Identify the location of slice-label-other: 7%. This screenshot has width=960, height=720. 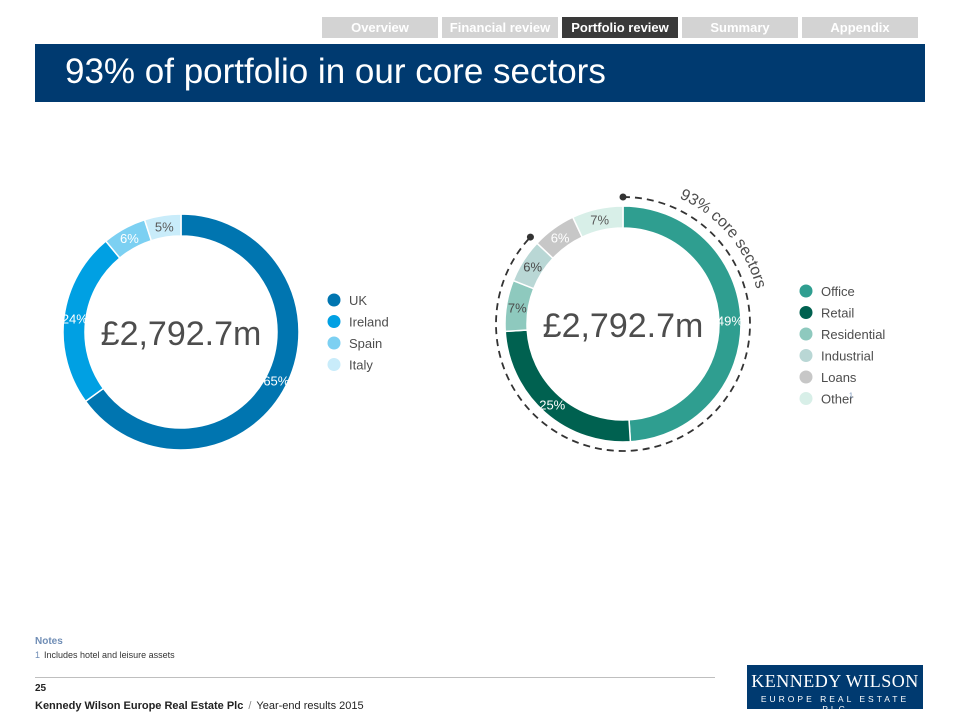
(599, 220).